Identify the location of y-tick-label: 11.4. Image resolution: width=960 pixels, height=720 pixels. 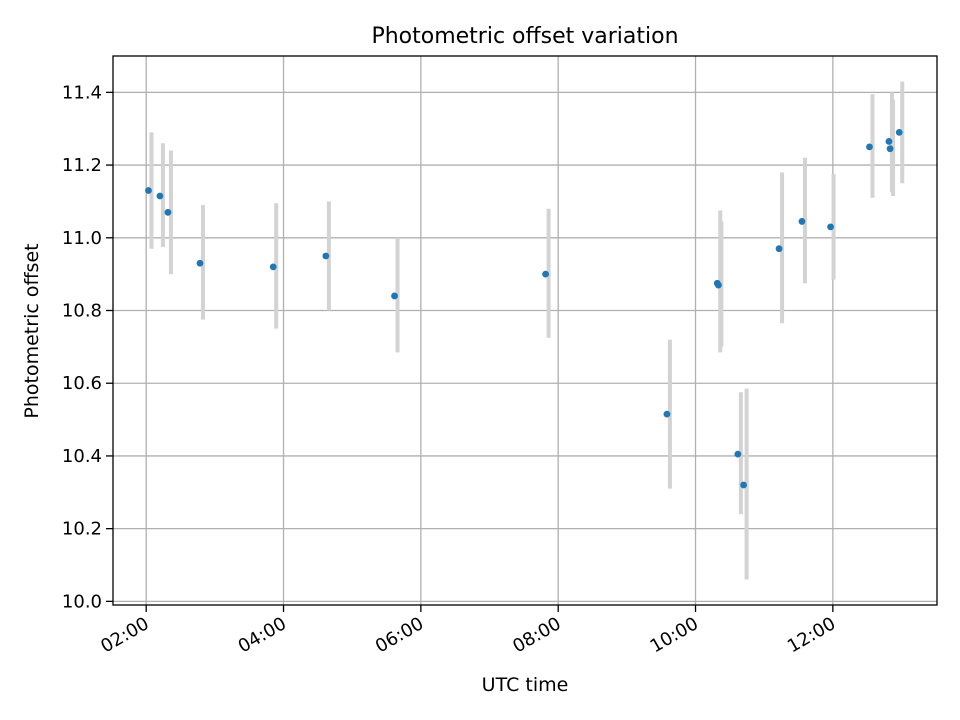
(82, 92).